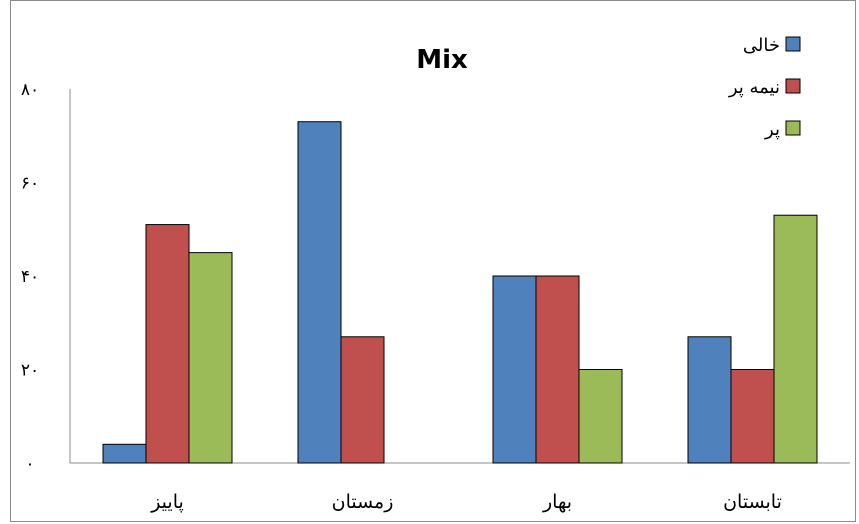  I want to click on x-tick-label: پاییز, so click(167, 502).